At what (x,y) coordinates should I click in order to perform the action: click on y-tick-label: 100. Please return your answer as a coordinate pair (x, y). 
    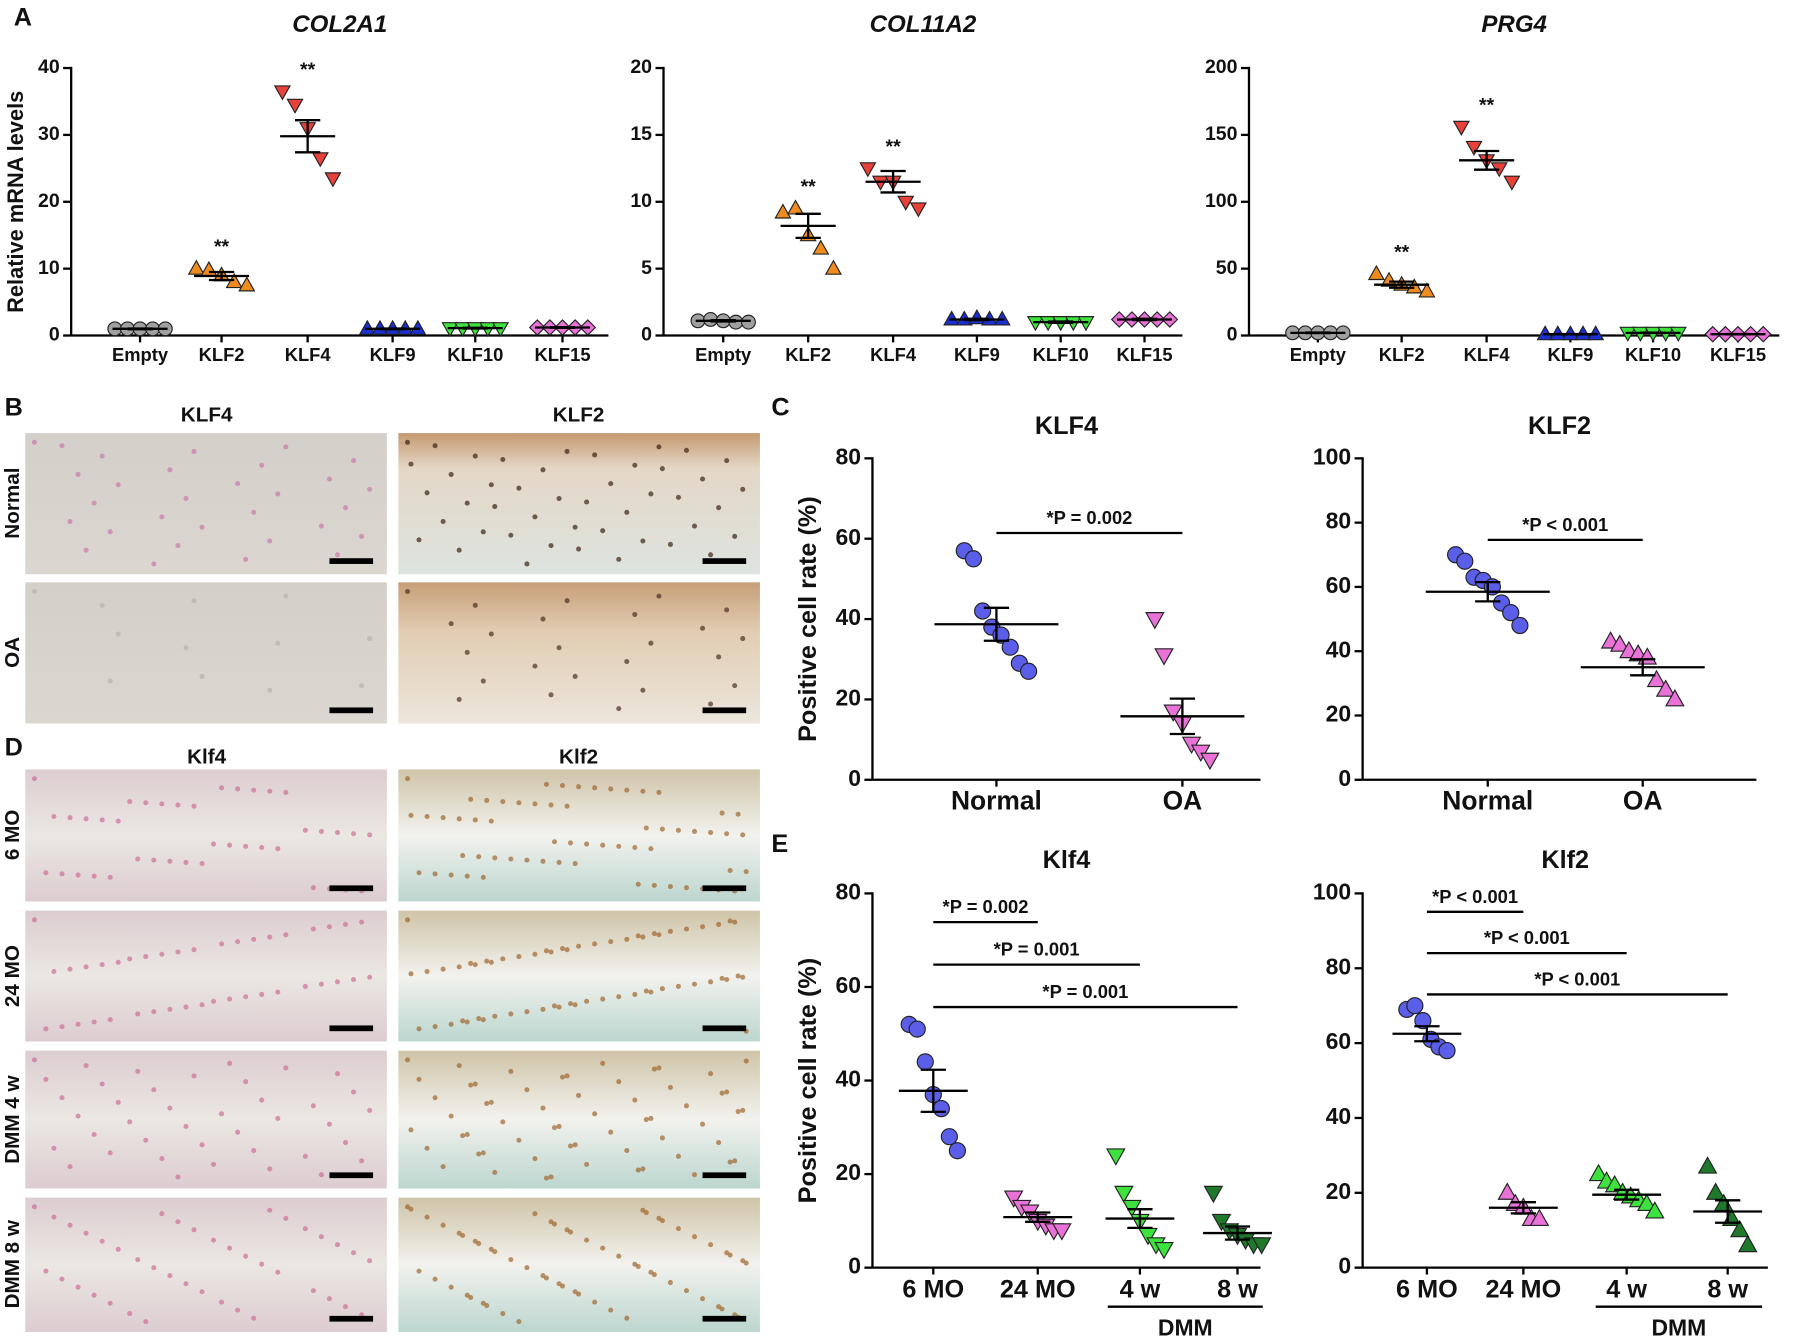
    Looking at the image, I should click on (1332, 456).